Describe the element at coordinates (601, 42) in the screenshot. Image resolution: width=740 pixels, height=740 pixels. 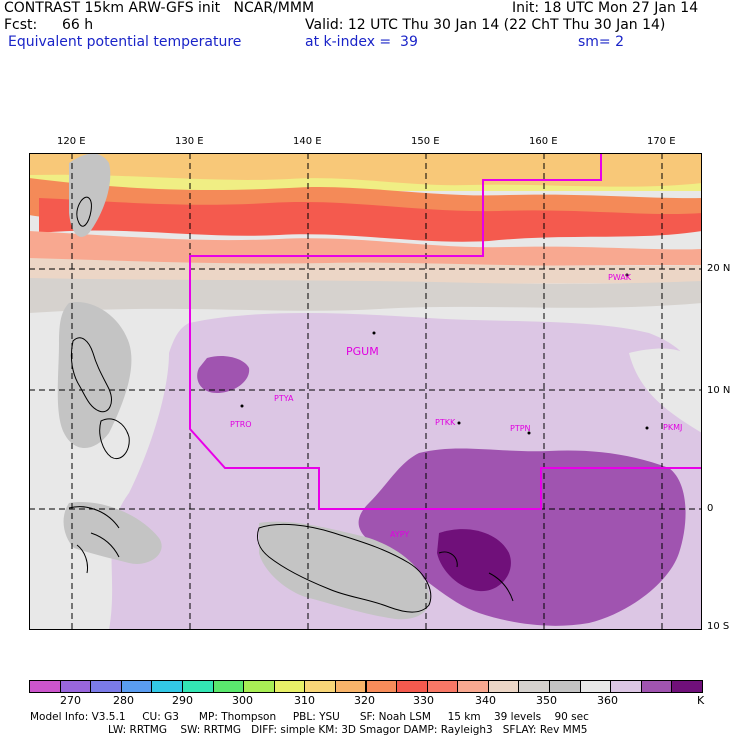
I see `smoothing-info: sm= 2` at that location.